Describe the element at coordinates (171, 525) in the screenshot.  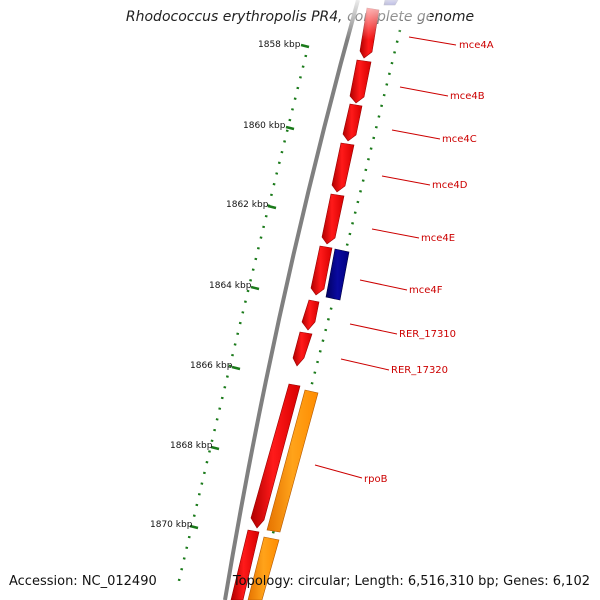
I see `scale-label-1870: 1870 kbp` at that location.